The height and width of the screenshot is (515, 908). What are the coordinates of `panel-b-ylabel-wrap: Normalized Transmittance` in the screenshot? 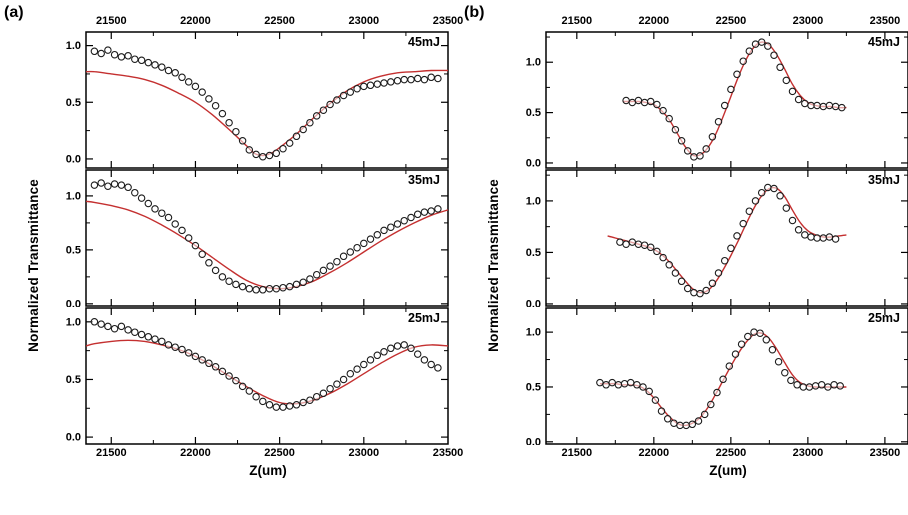 It's located at (498, 265).